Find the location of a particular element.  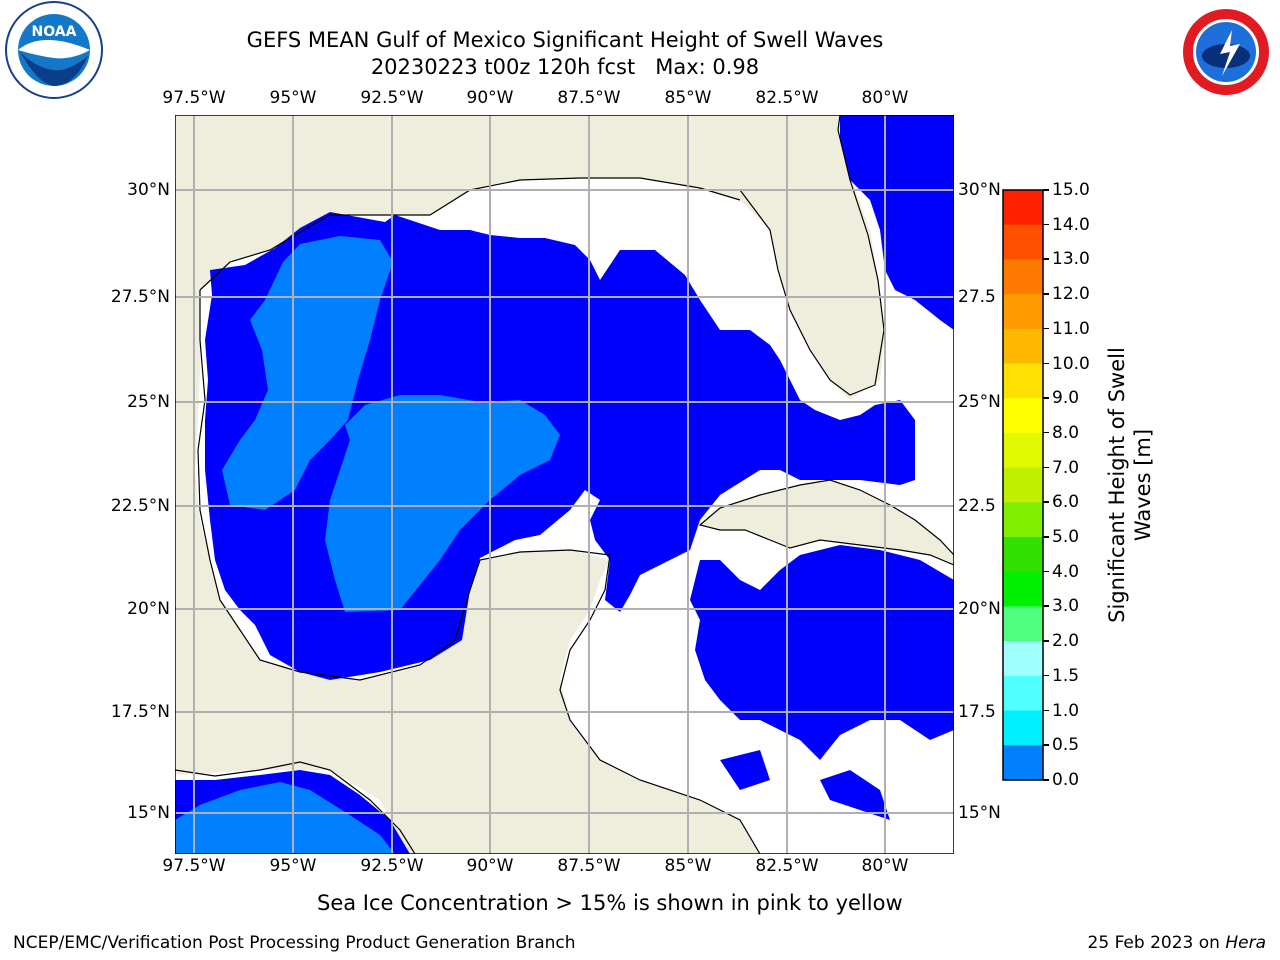

colorbar-tick-label: 11.0 is located at coordinates (1071, 328).